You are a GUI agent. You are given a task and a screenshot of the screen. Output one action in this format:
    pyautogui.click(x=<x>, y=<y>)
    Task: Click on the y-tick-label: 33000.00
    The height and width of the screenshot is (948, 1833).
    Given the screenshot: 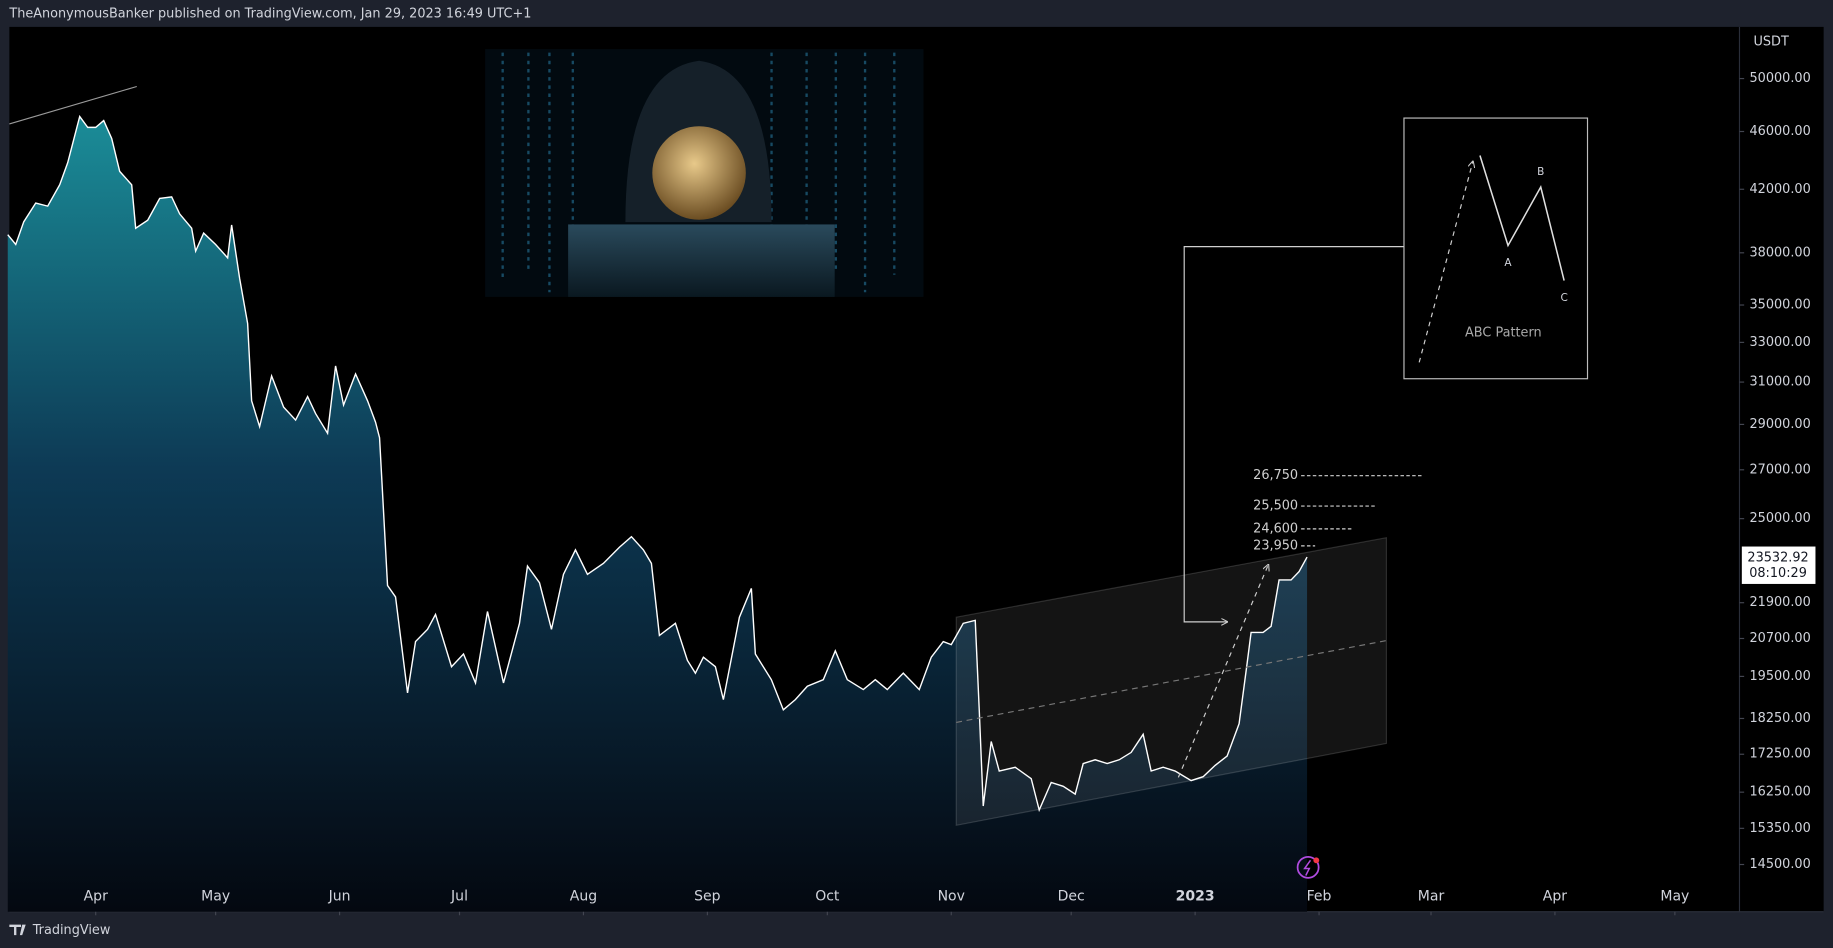 What is the action you would take?
    pyautogui.click(x=1779, y=342)
    